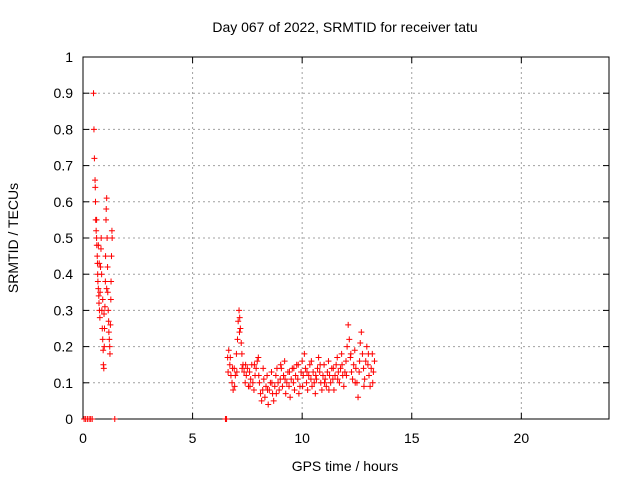 The width and height of the screenshot is (640, 480). I want to click on y-tick-label: 0.6, so click(64, 202).